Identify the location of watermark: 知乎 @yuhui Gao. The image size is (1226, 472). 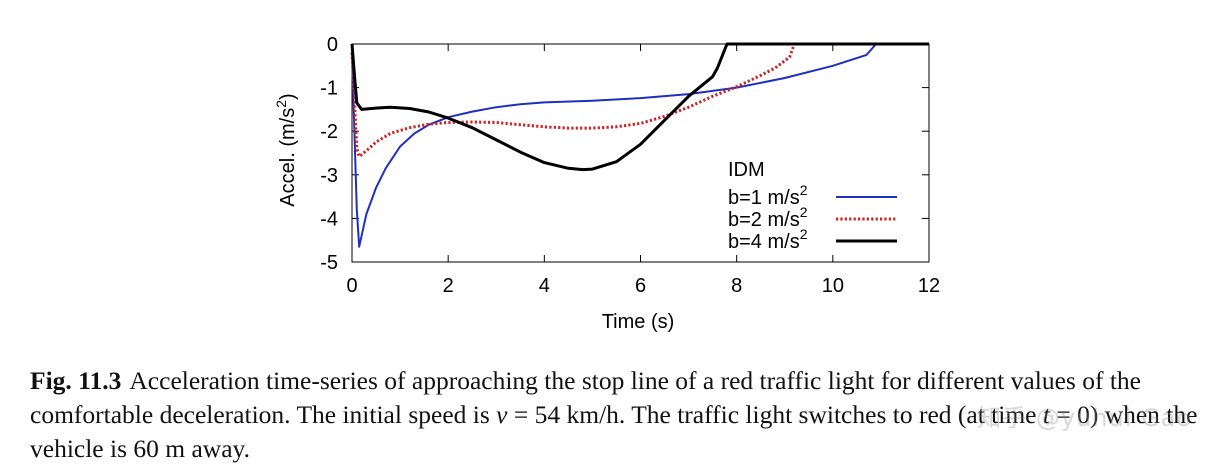
(1084, 418).